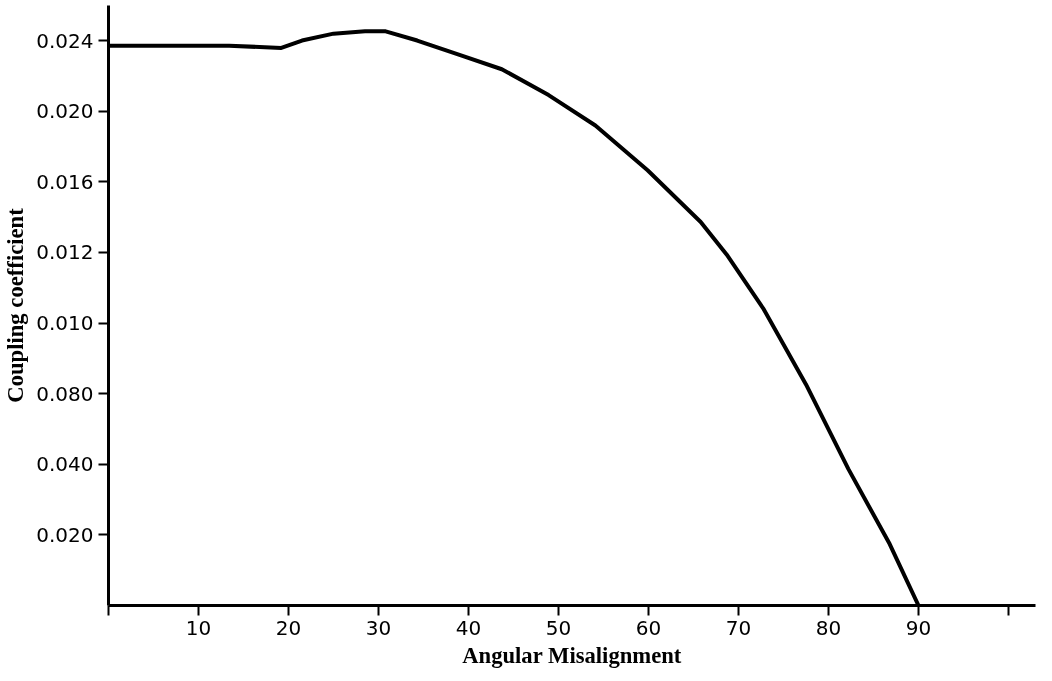  What do you see at coordinates (65, 40) in the screenshot?
I see `text: 0.024` at bounding box center [65, 40].